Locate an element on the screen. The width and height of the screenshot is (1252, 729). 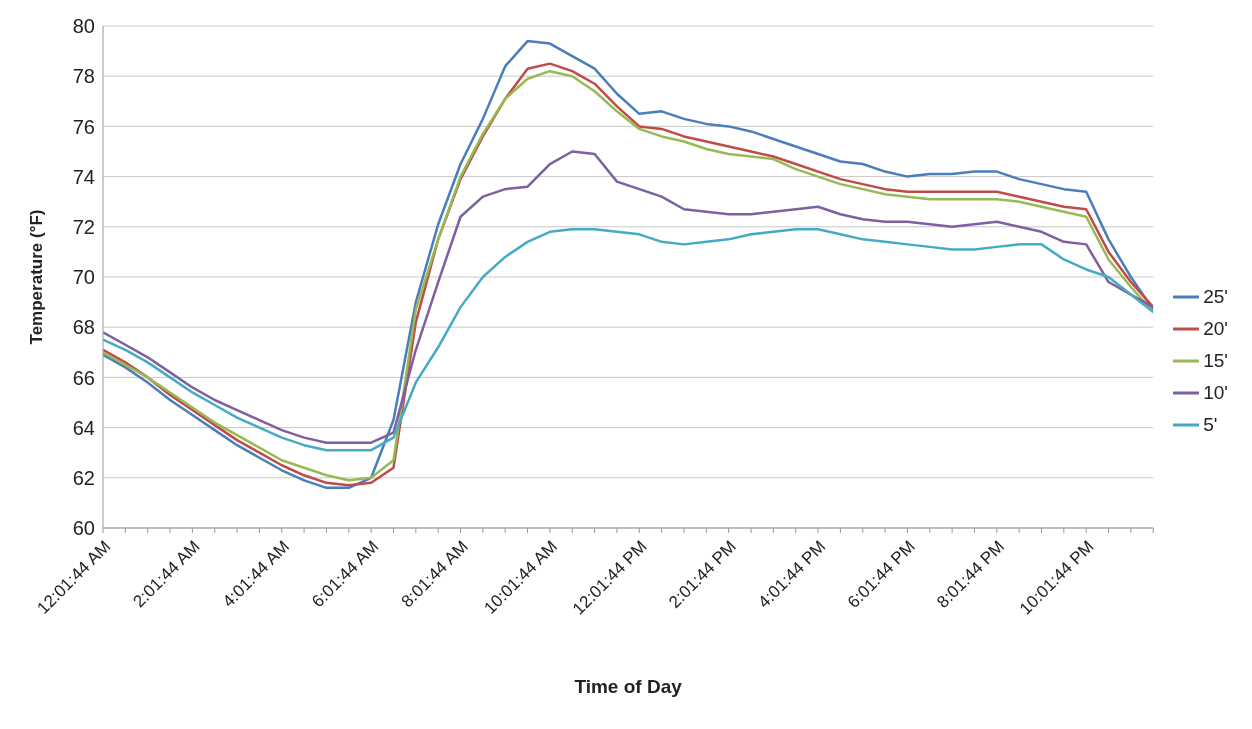
legend-label: 5' is located at coordinates (1210, 424).